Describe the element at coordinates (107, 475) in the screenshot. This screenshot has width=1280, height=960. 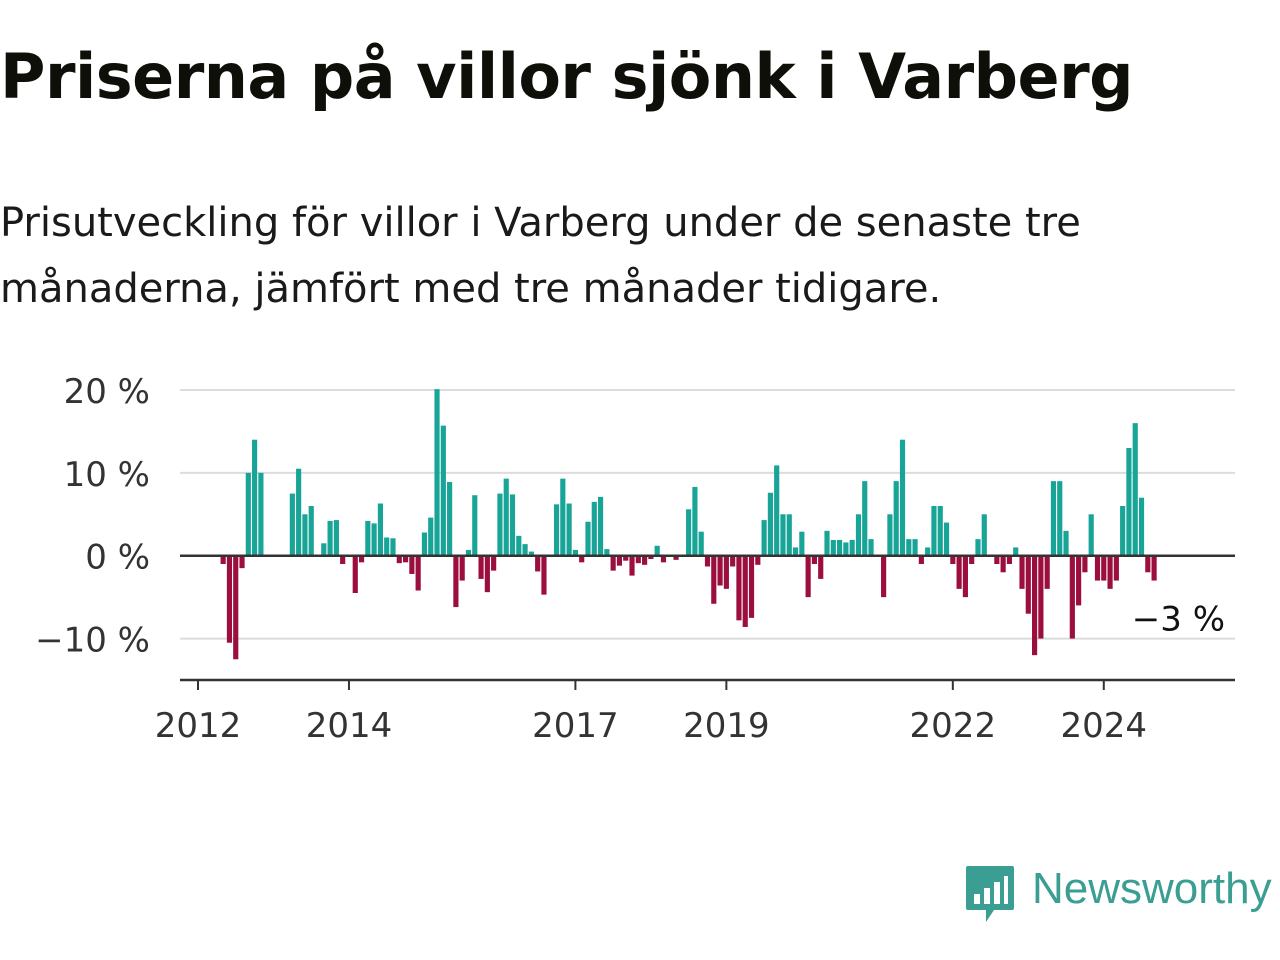
I see `y-tick-label: 10 %` at that location.